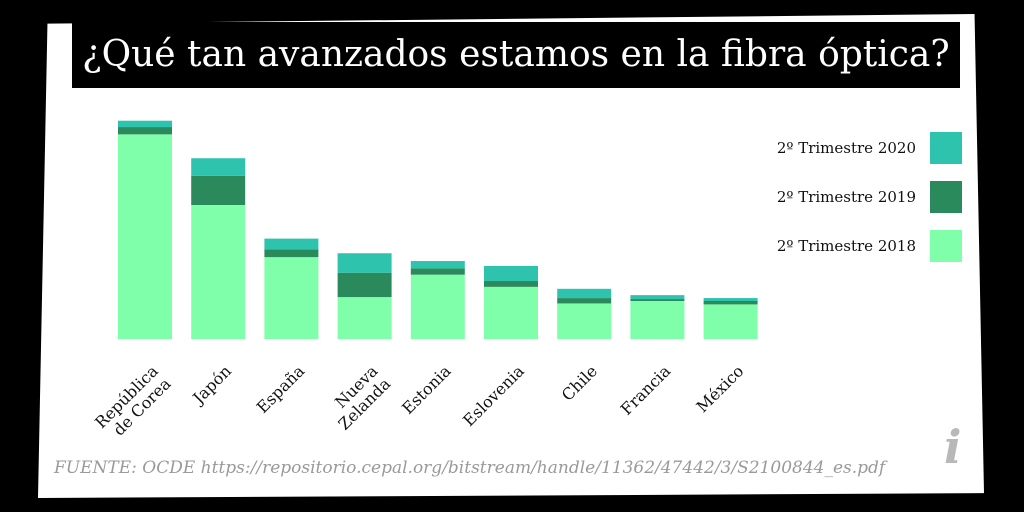 Image resolution: width=1024 pixels, height=512 pixels. Describe the element at coordinates (846, 246) in the screenshot. I see `legend-label: 2º Trimestre 2018` at that location.